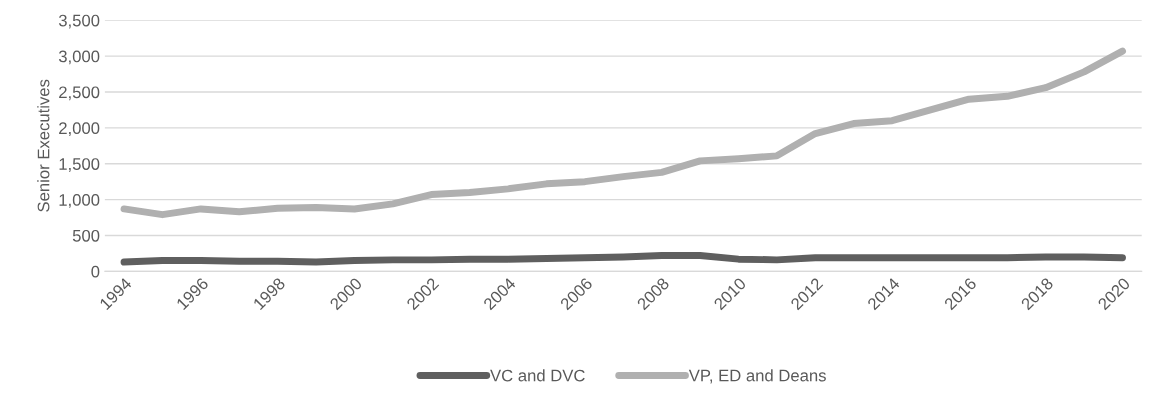 The width and height of the screenshot is (1165, 405). I want to click on y-tick-label: 3,000, so click(79, 57).